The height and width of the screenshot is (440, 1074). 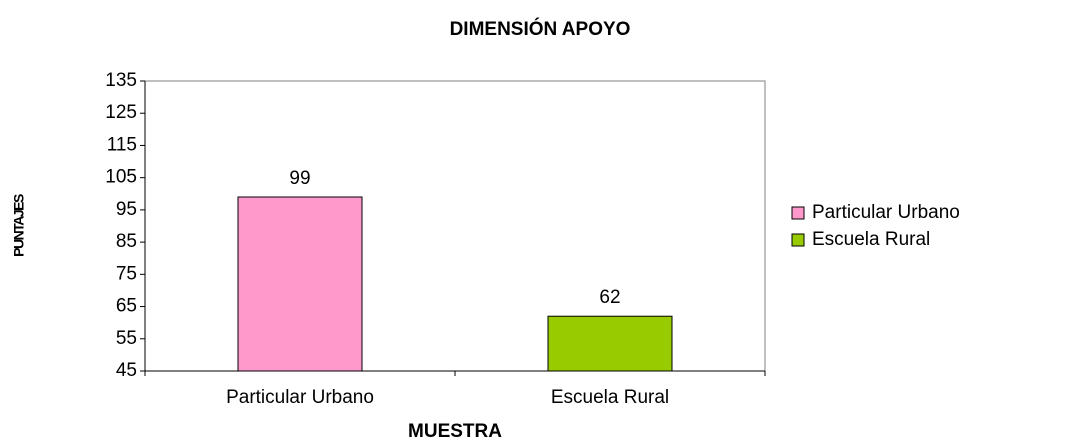 I want to click on x-axis-label: MUESTRA, so click(x=455, y=430).